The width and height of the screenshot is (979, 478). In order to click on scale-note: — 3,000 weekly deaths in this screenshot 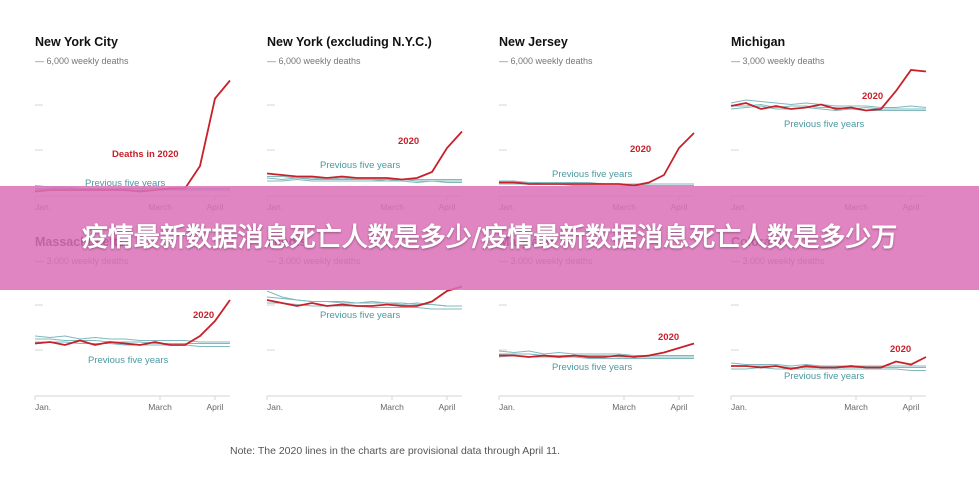, I will do `click(778, 61)`.